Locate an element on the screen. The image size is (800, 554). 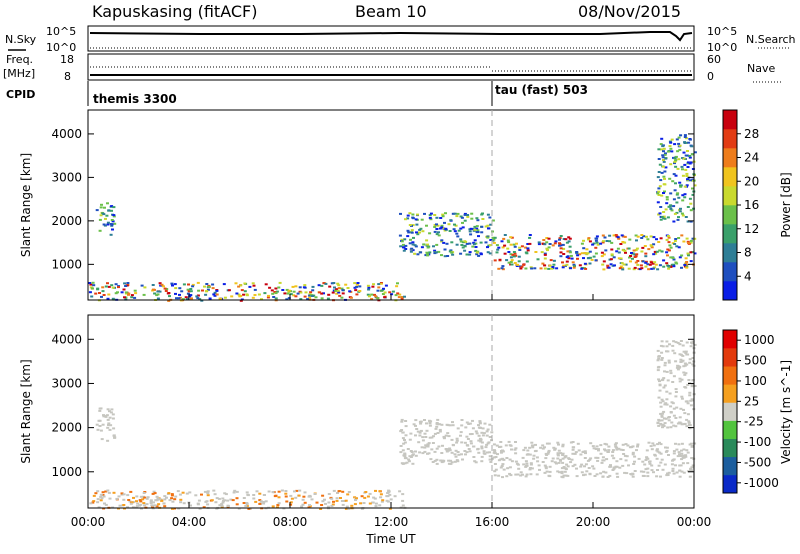
nsky-frame is located at coordinates (391, 38).